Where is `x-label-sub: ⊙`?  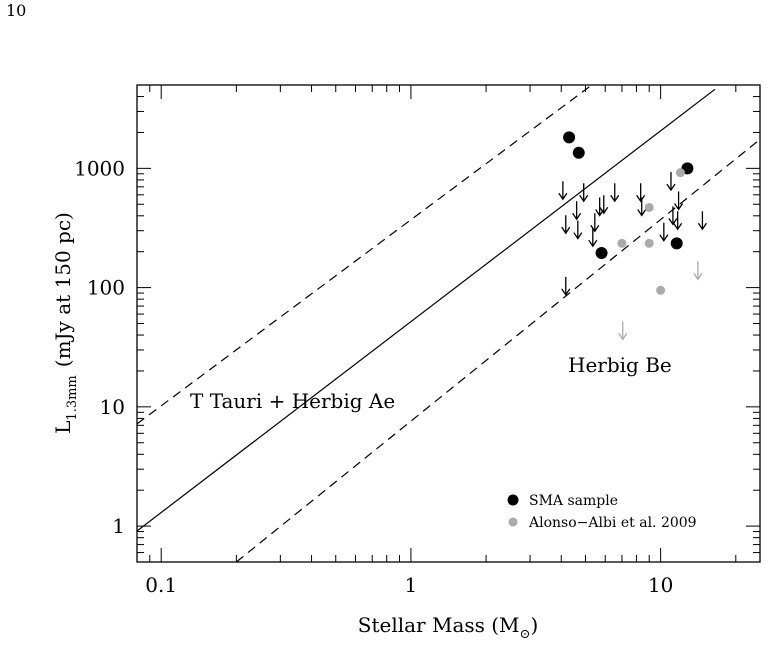
x-label-sub: ⊙ is located at coordinates (525, 634).